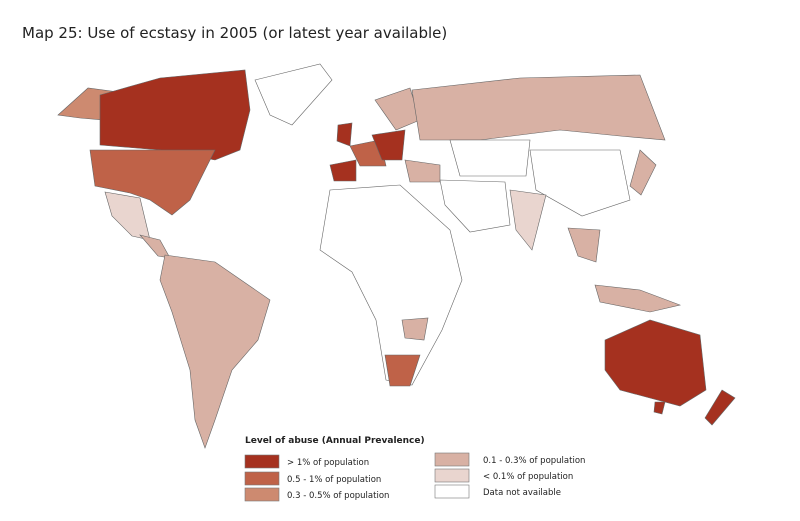  What do you see at coordinates (334, 480) in the screenshot?
I see `legend-label: 0.5 - 1% of population` at bounding box center [334, 480].